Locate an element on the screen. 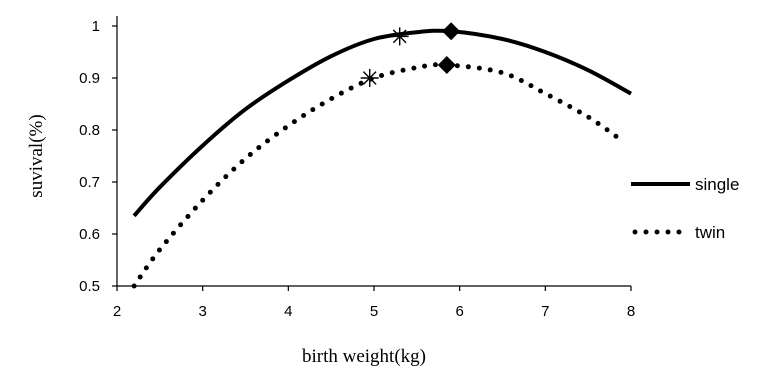 This screenshot has height=369, width=778. y-axis: 0.5 0.6 0.7 0.8 0.9 1 is located at coordinates (98, 155).